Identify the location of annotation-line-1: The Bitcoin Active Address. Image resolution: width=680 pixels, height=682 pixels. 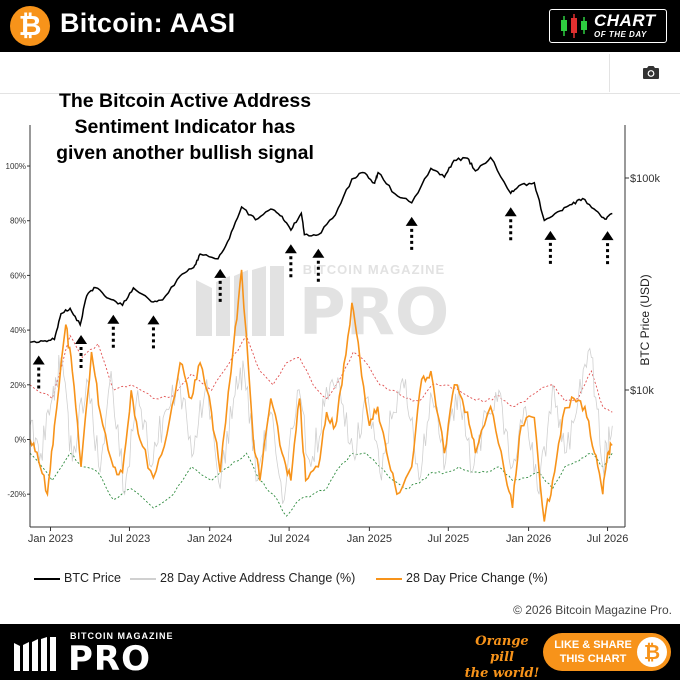
(185, 101).